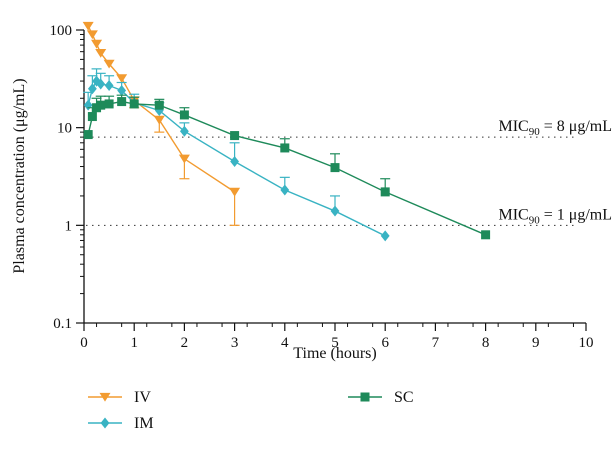 This screenshot has height=457, width=616. I want to click on mic-value: = 8 μg/mL, so click(576, 126).